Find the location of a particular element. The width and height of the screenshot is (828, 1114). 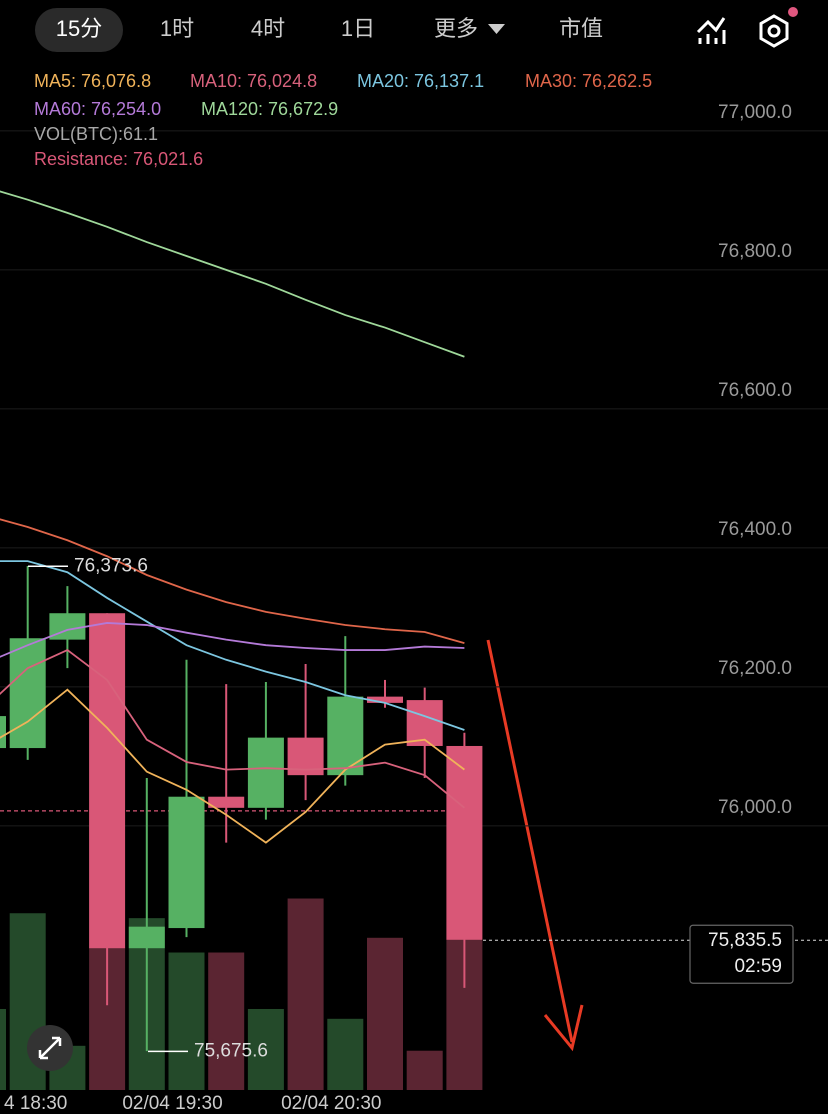

tab: 1时 is located at coordinates (177, 28).